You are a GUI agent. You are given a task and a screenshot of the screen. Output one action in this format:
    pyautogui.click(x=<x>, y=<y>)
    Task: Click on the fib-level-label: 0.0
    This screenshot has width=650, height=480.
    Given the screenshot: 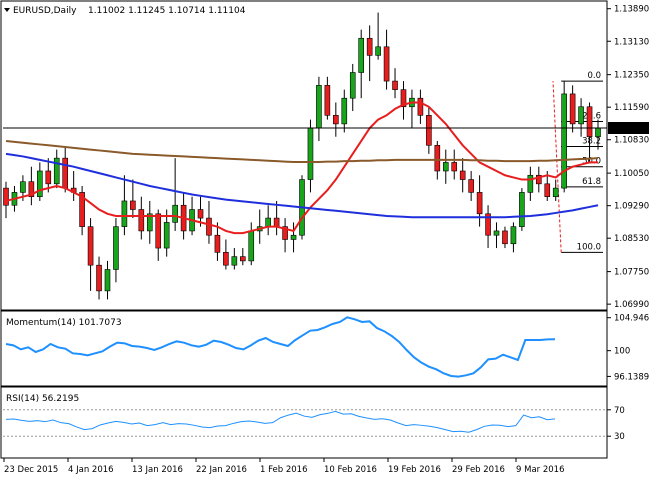 What is the action you would take?
    pyautogui.click(x=594, y=76)
    